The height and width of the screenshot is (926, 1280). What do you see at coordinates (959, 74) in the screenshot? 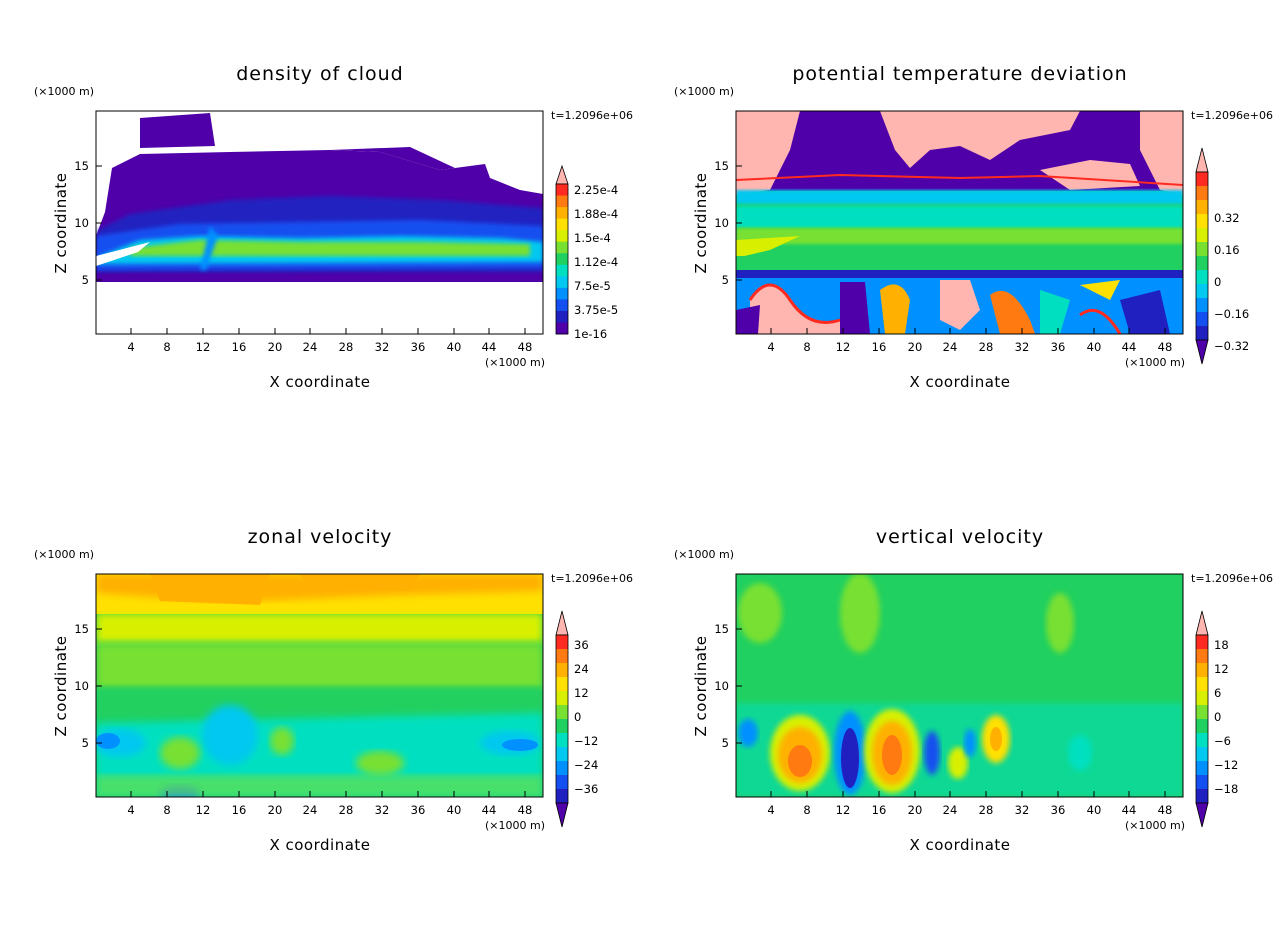
I see `chart-title: potential temperature deviation` at bounding box center [959, 74].